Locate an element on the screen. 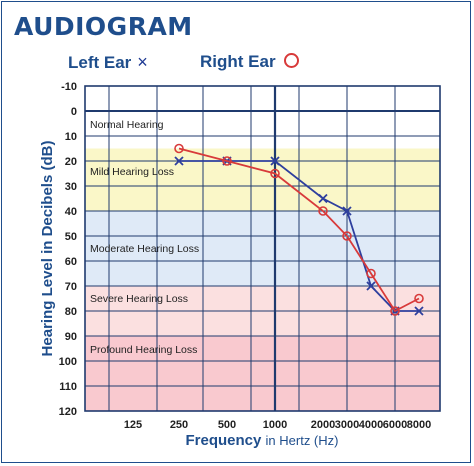  x-tick-label: 8000 is located at coordinates (419, 425).